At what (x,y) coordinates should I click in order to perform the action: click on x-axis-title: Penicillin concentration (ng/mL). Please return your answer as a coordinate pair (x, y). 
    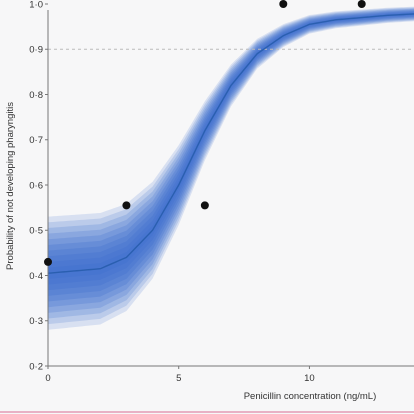
    Looking at the image, I should click on (310, 396).